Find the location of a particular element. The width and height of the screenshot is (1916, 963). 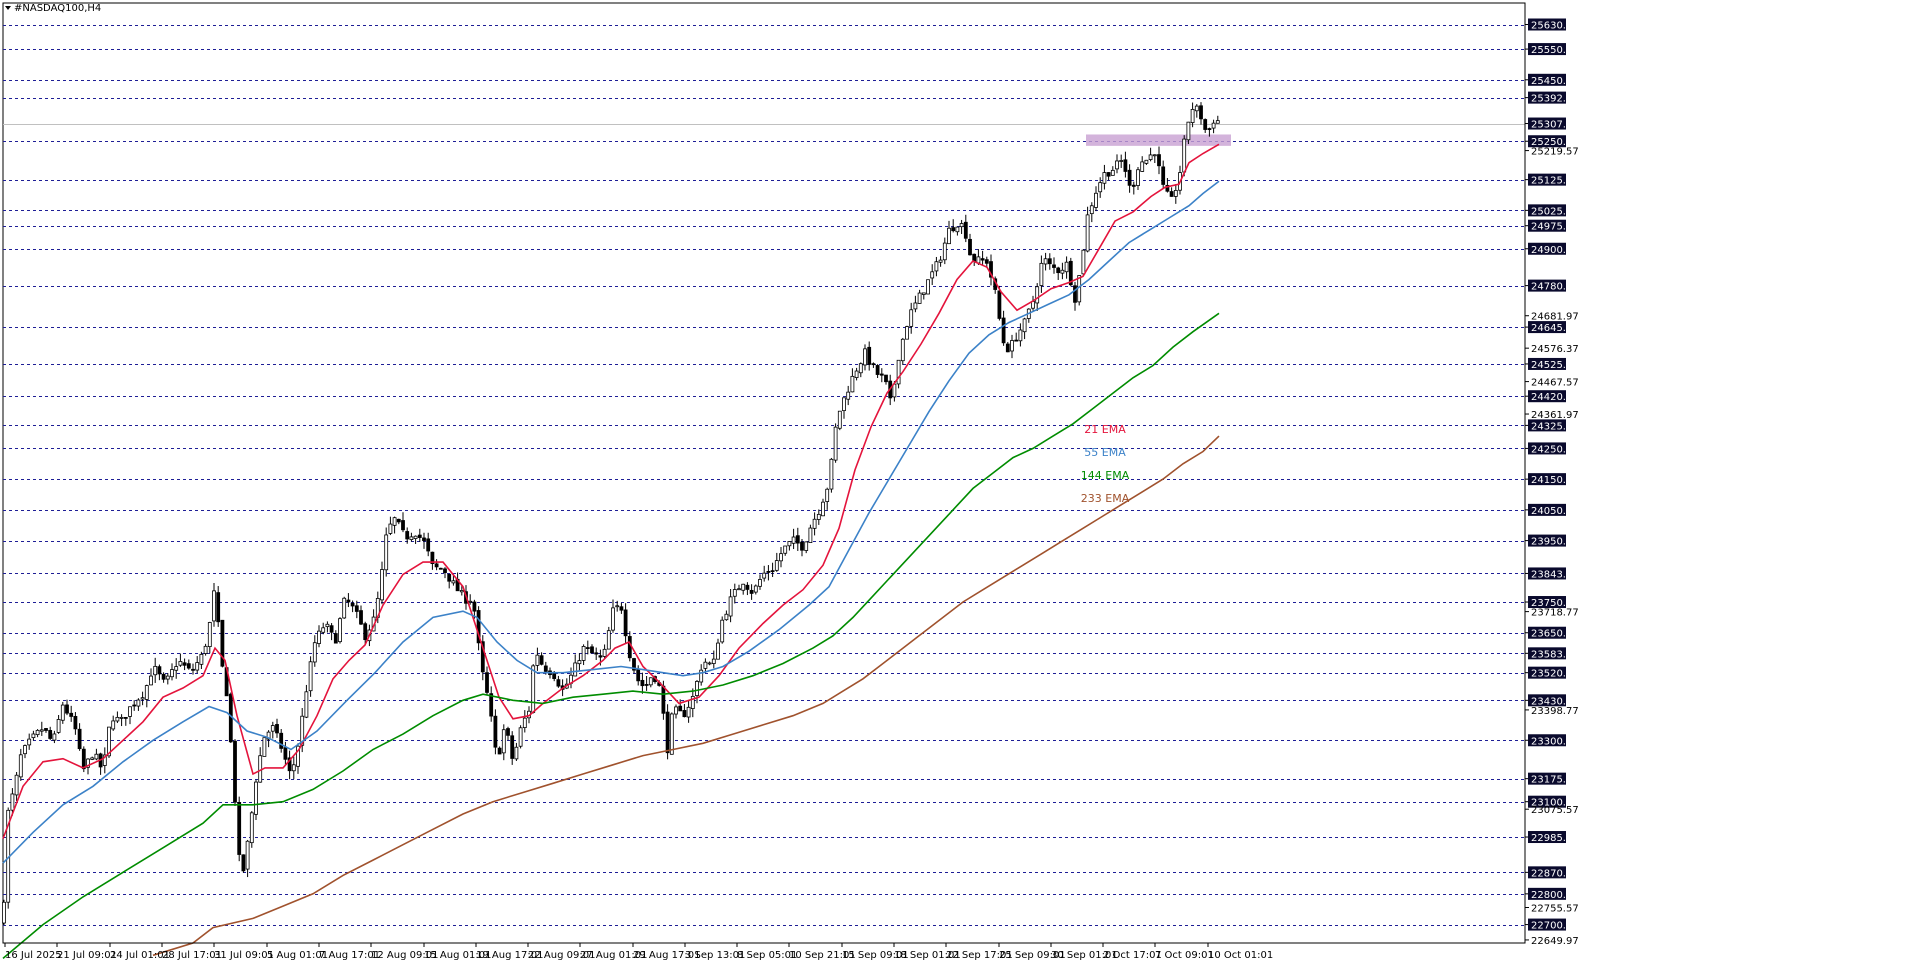

time-tick-label: 31 Jul 09:01 is located at coordinates (244, 955).